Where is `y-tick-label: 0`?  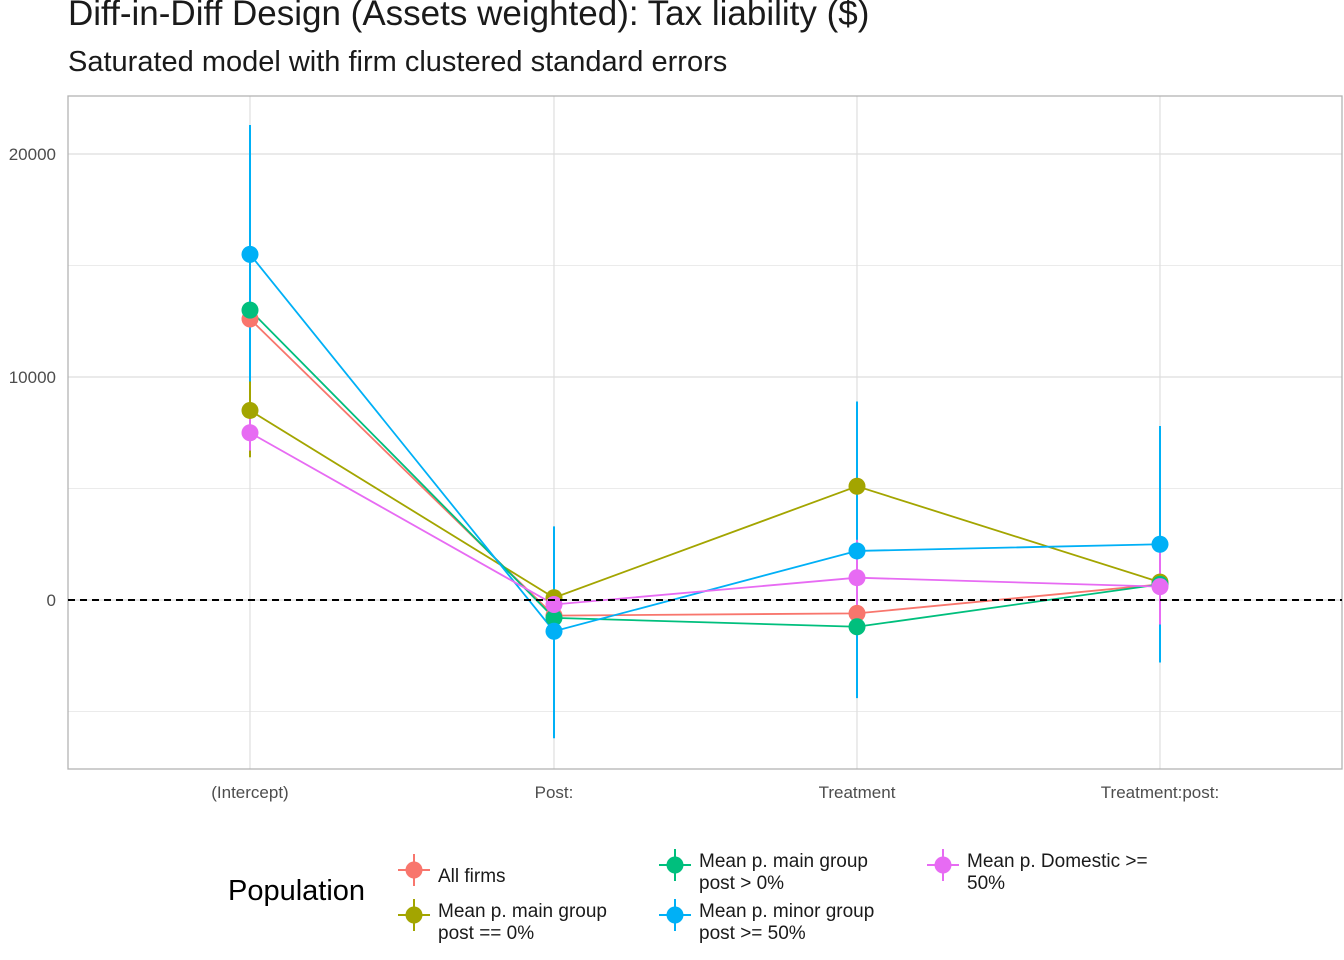
y-tick-label: 0 is located at coordinates (51, 600).